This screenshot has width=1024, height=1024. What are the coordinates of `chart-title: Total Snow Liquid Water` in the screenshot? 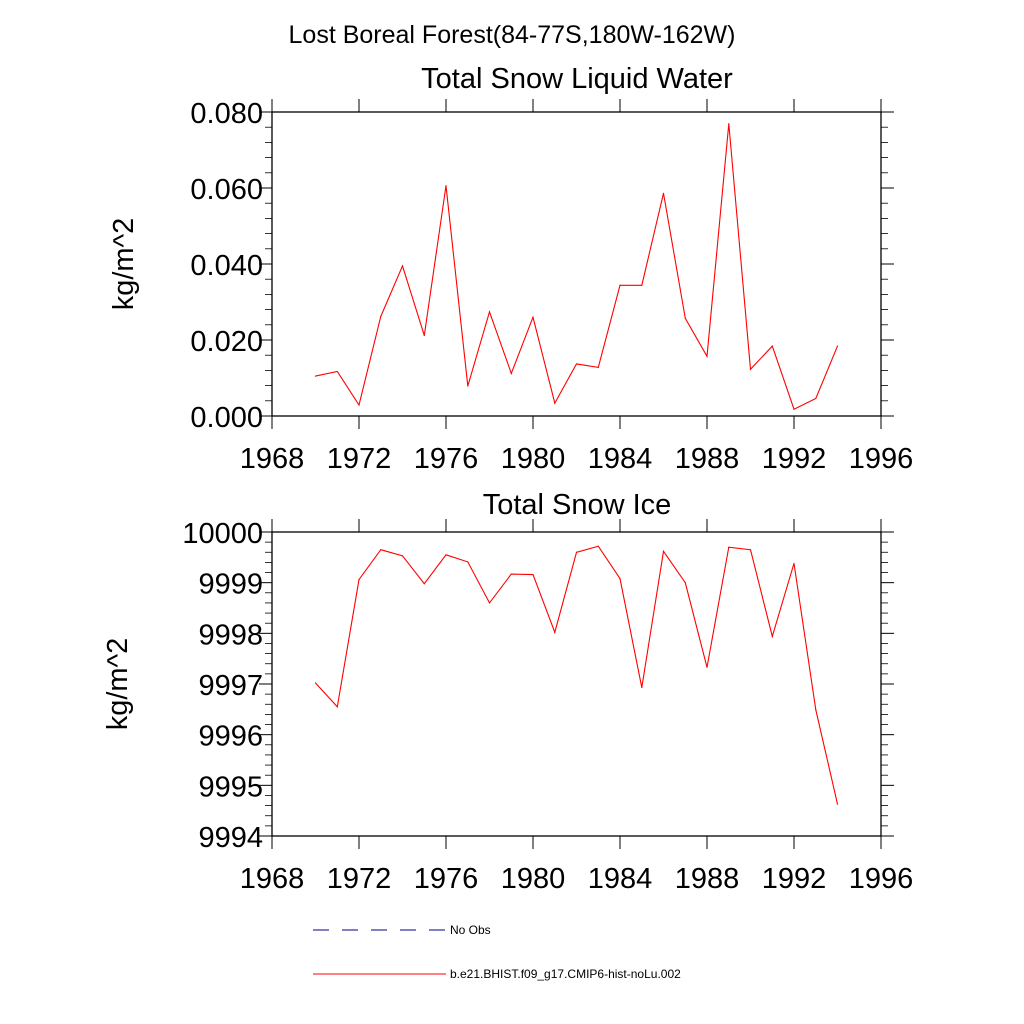 It's located at (577, 79).